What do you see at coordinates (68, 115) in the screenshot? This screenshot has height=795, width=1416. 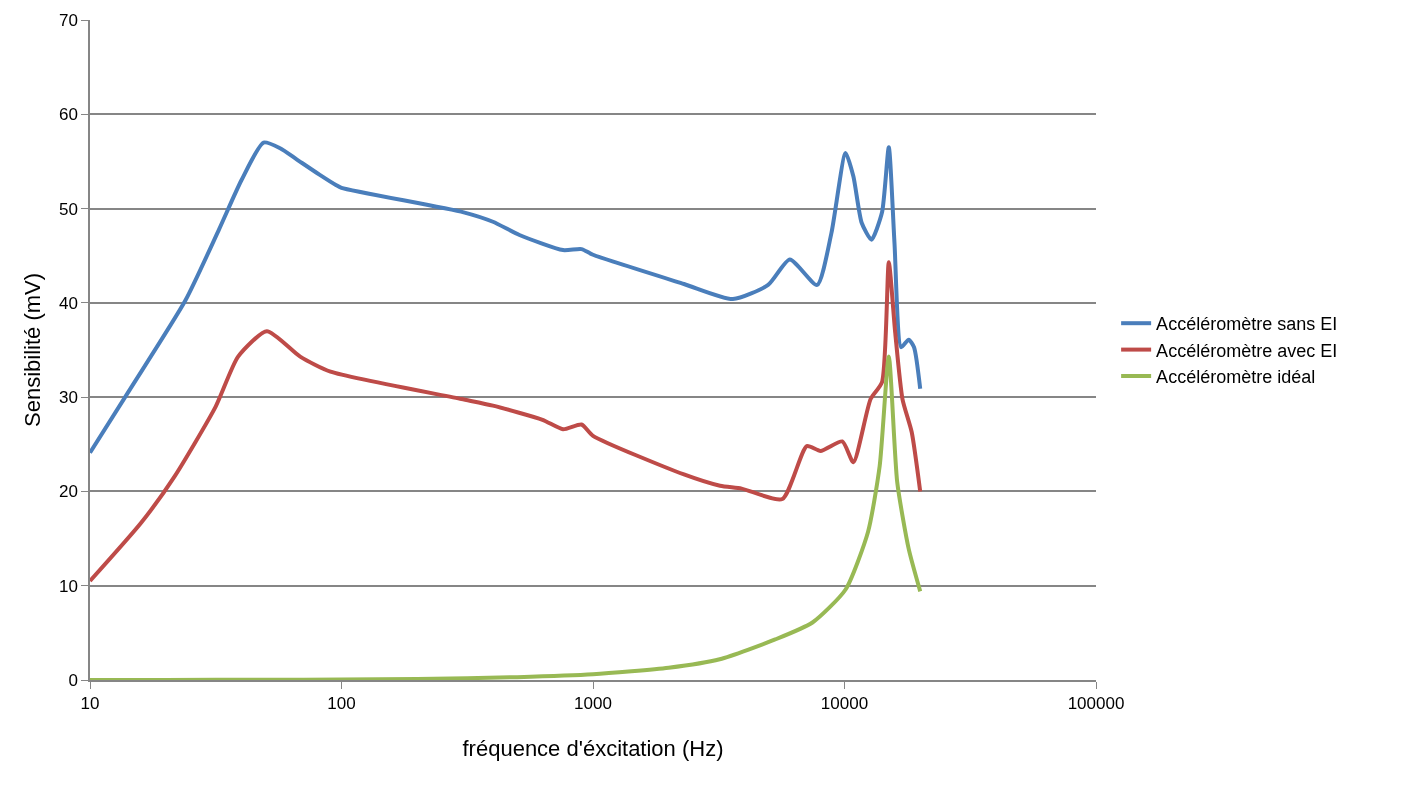 I see `y-tick-label: 60` at bounding box center [68, 115].